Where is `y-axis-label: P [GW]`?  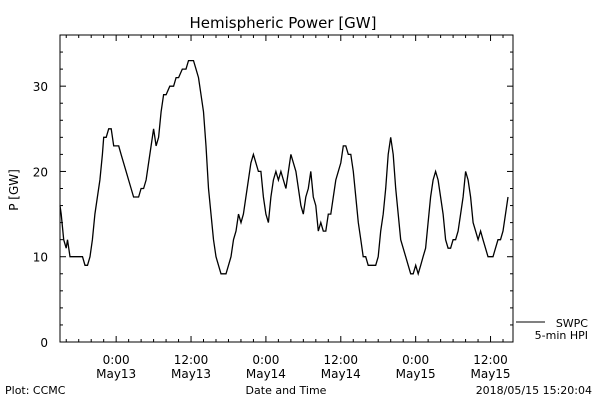 y-axis-label: P [GW] is located at coordinates (14, 190).